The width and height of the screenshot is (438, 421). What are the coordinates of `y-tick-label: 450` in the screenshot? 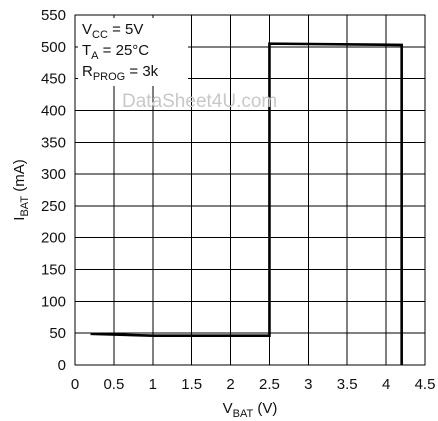 It's located at (53, 79).